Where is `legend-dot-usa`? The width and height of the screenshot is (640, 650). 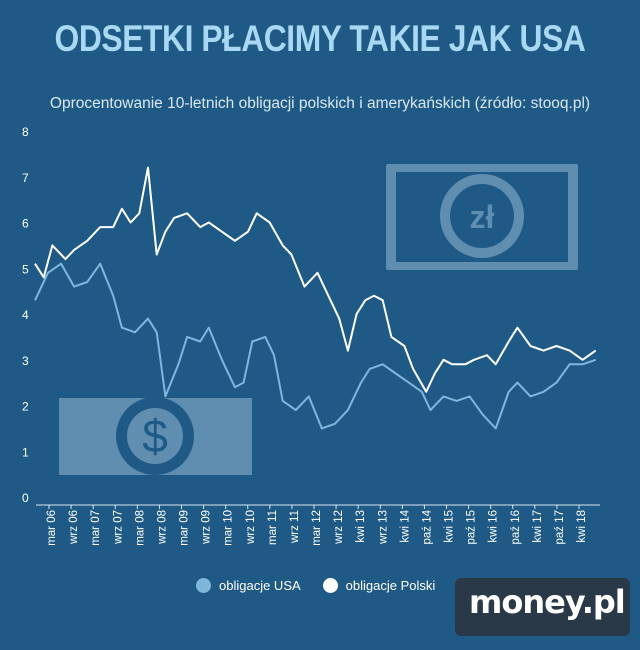 legend-dot-usa is located at coordinates (203, 585).